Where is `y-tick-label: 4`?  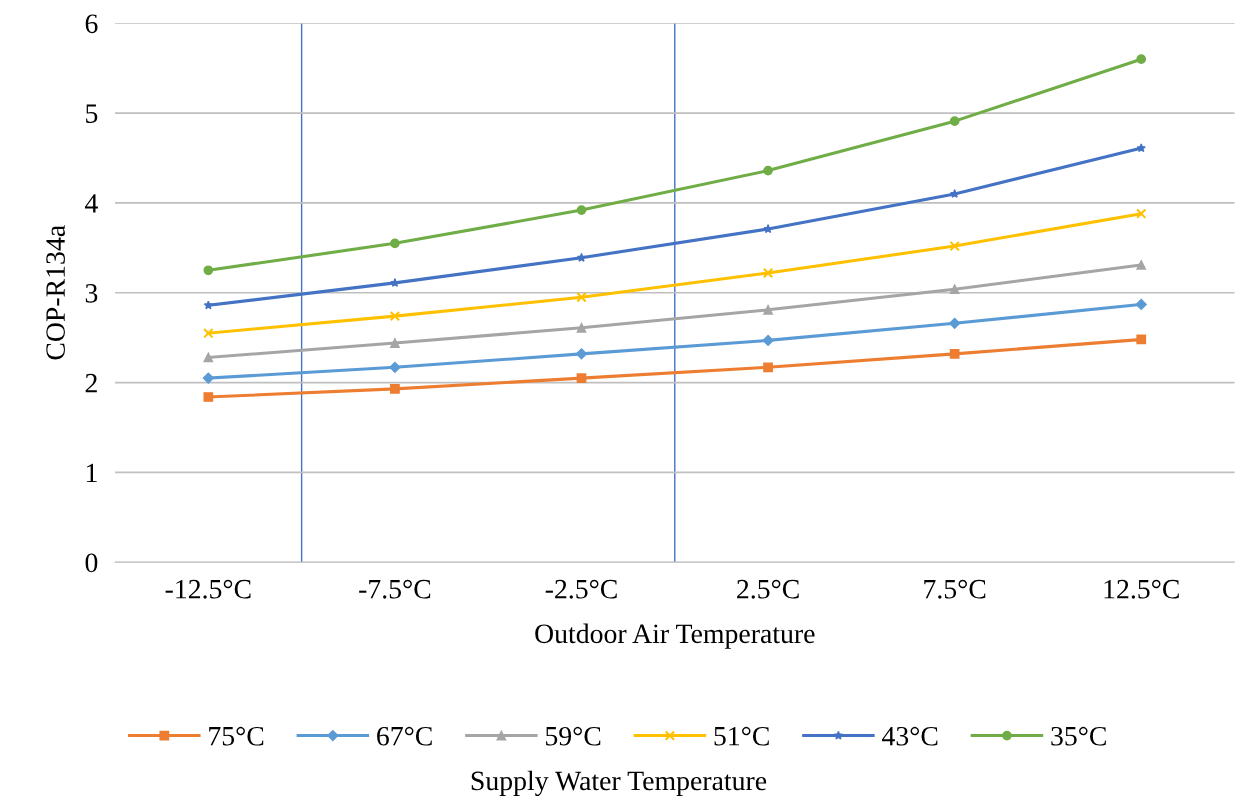
y-tick-label: 4 is located at coordinates (91, 203).